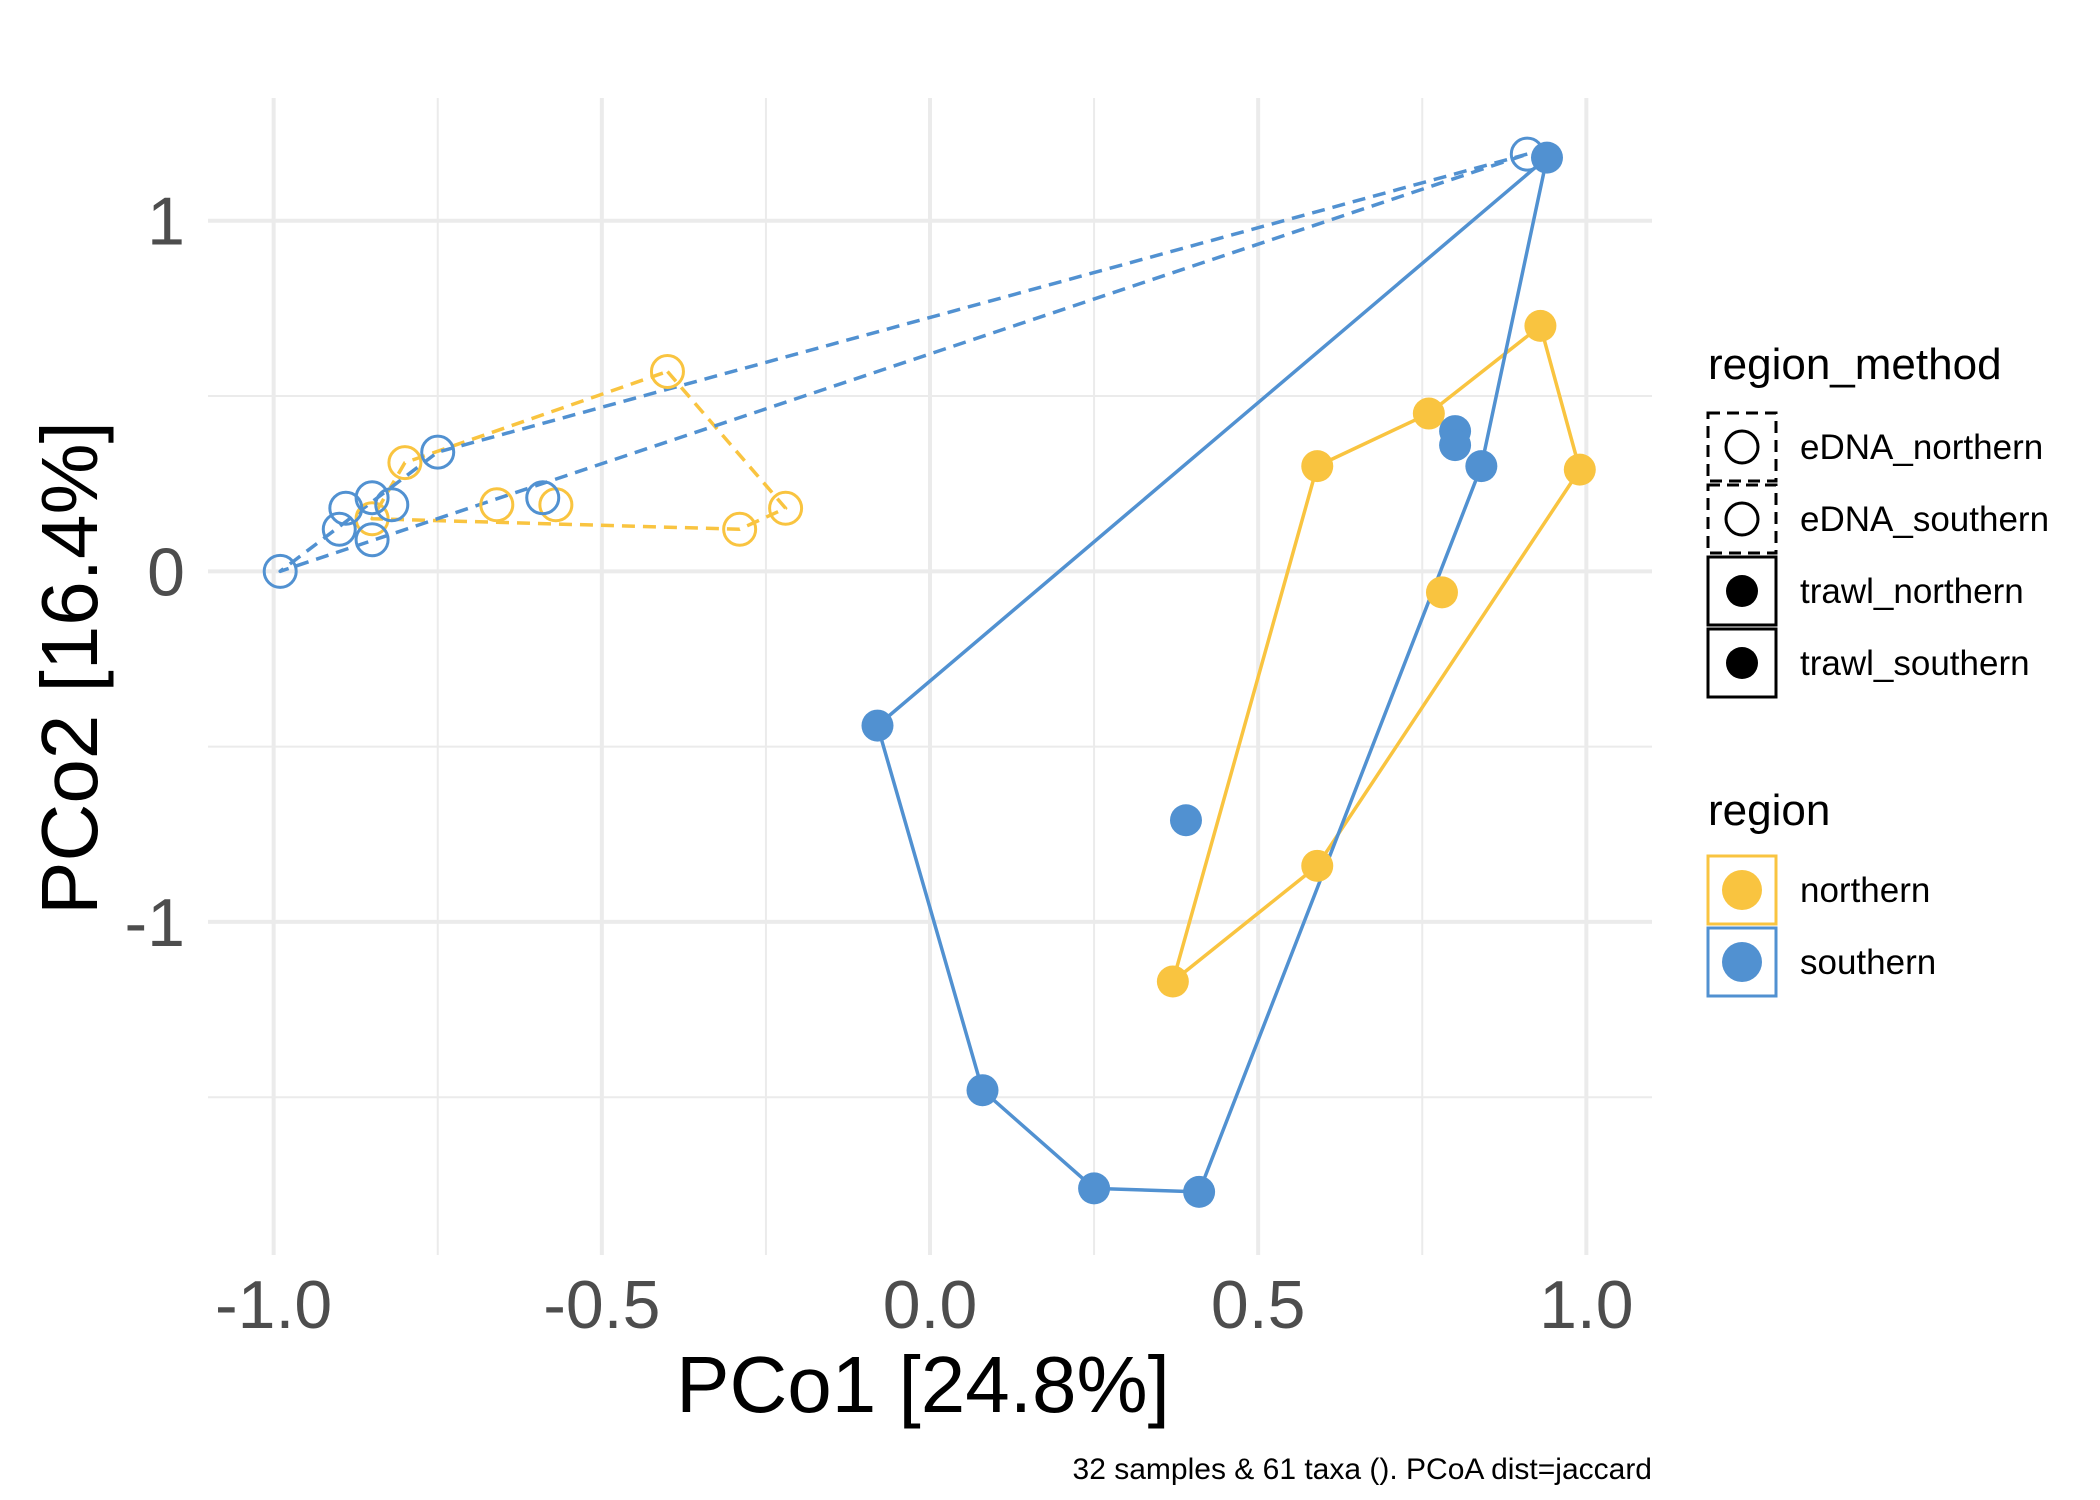  What do you see at coordinates (923, 1384) in the screenshot?
I see `x-axis-title: PCo1 [24.8%]` at bounding box center [923, 1384].